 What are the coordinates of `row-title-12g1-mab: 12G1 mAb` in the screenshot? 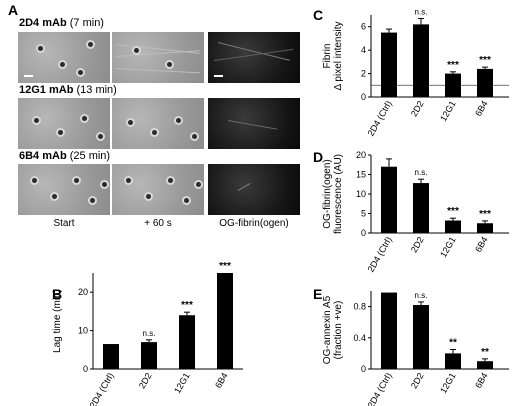 It's located at (46, 90).